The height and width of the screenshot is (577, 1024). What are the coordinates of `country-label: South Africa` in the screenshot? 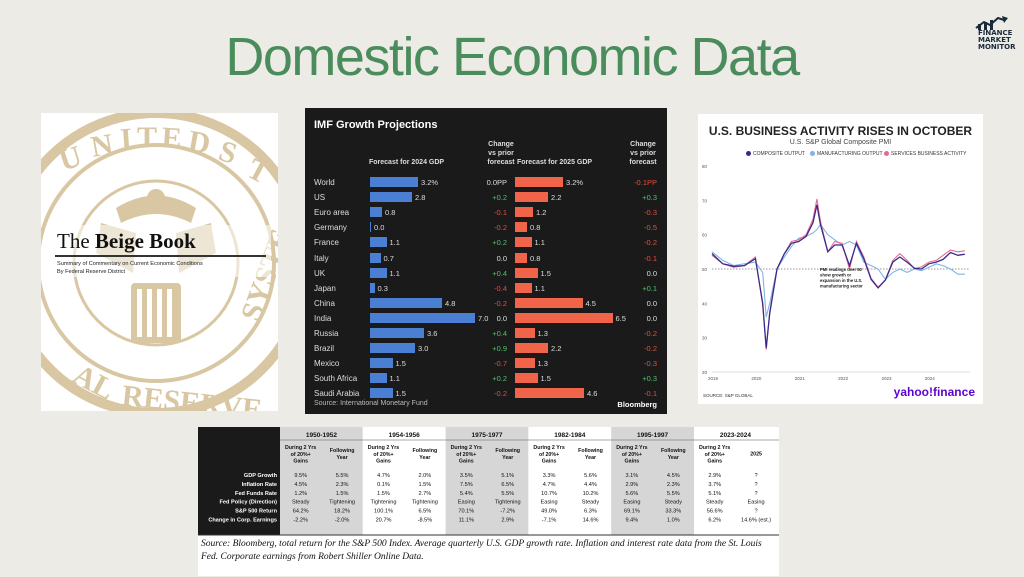 It's located at (336, 379).